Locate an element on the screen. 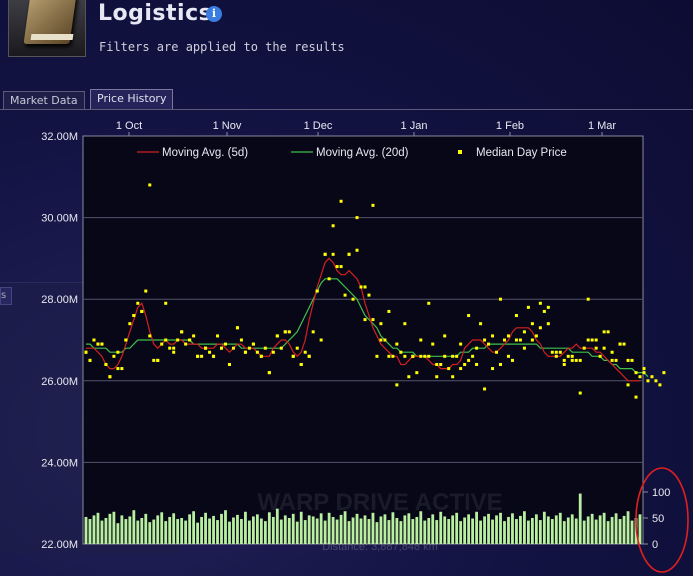 This screenshot has width=693, height=576. legend-swatch-median is located at coordinates (460, 152).